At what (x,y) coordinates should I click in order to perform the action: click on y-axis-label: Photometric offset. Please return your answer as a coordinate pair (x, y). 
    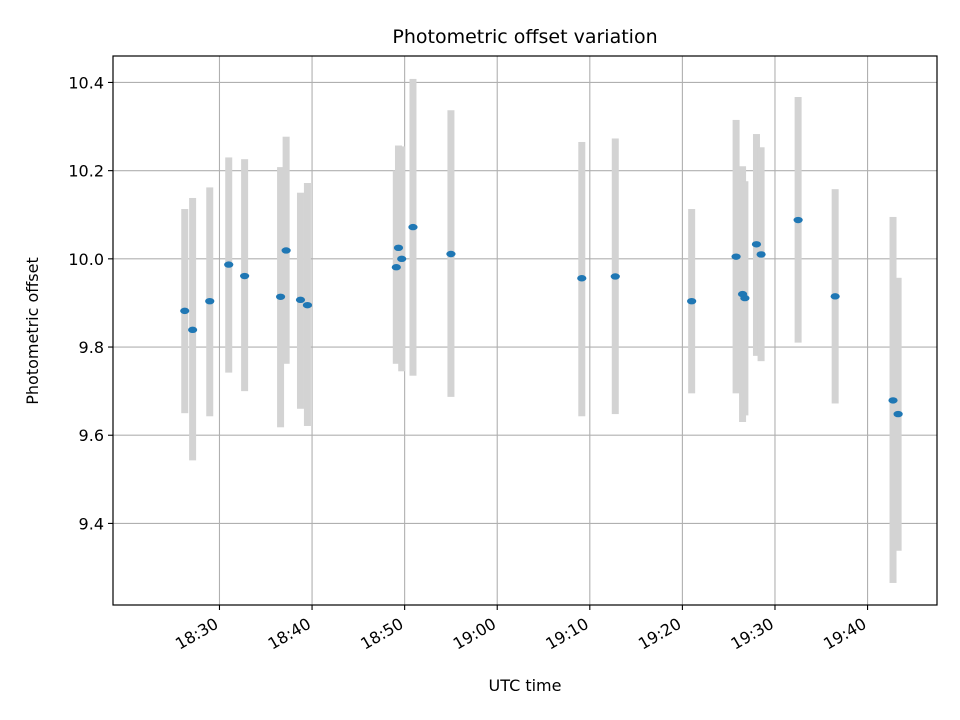
    Looking at the image, I should click on (32, 331).